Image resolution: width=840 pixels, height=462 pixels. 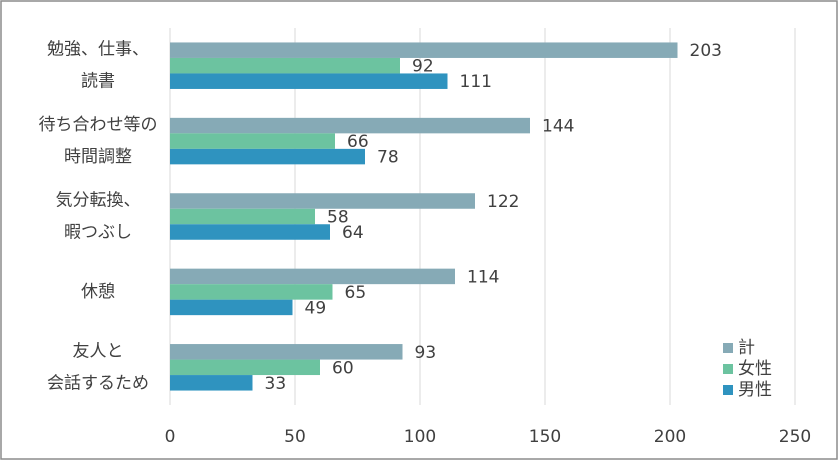 I want to click on y-tick-label: 会話するため, so click(x=98, y=383).